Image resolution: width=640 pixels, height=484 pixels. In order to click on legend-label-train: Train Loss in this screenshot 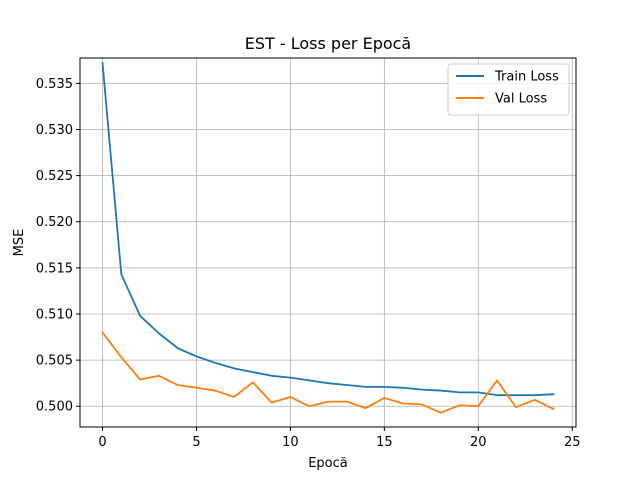, I will do `click(526, 77)`.